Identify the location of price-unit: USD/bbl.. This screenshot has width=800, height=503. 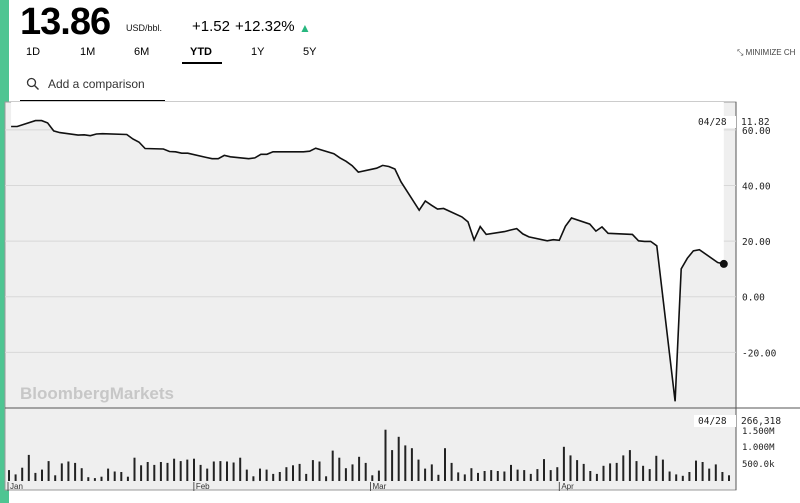
(144, 28).